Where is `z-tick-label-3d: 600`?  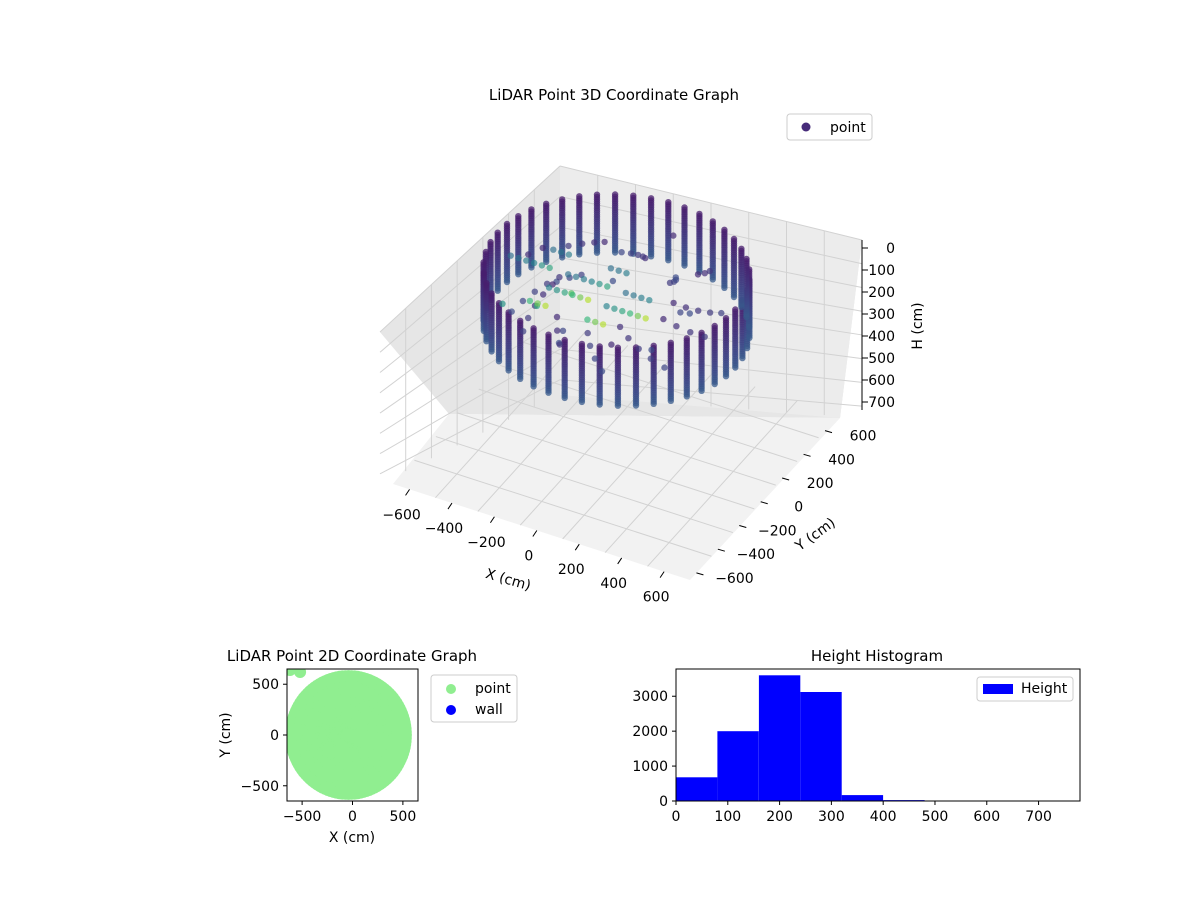 z-tick-label-3d: 600 is located at coordinates (881, 381).